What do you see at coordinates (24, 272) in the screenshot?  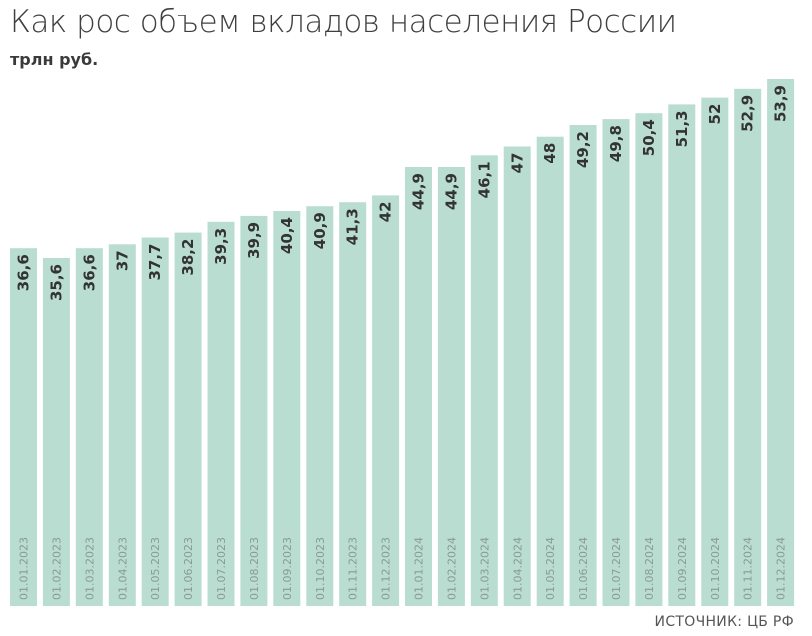 I see `value-label-01.01.2023: 36,6` at bounding box center [24, 272].